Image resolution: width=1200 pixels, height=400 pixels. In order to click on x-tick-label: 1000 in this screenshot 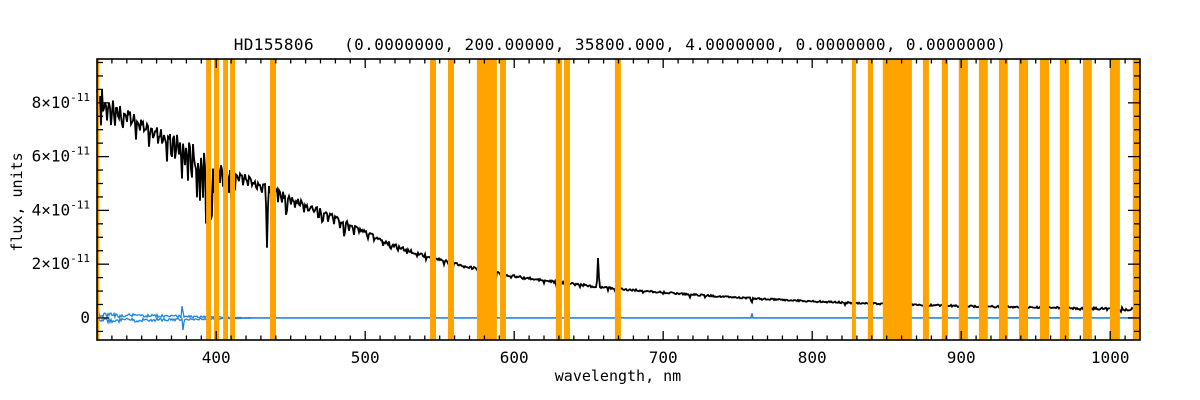, I will do `click(1110, 357)`.